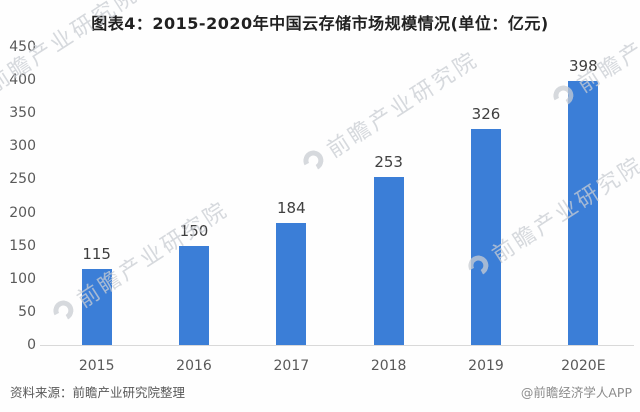 This screenshot has height=412, width=640. I want to click on bar-2016, so click(193, 295).